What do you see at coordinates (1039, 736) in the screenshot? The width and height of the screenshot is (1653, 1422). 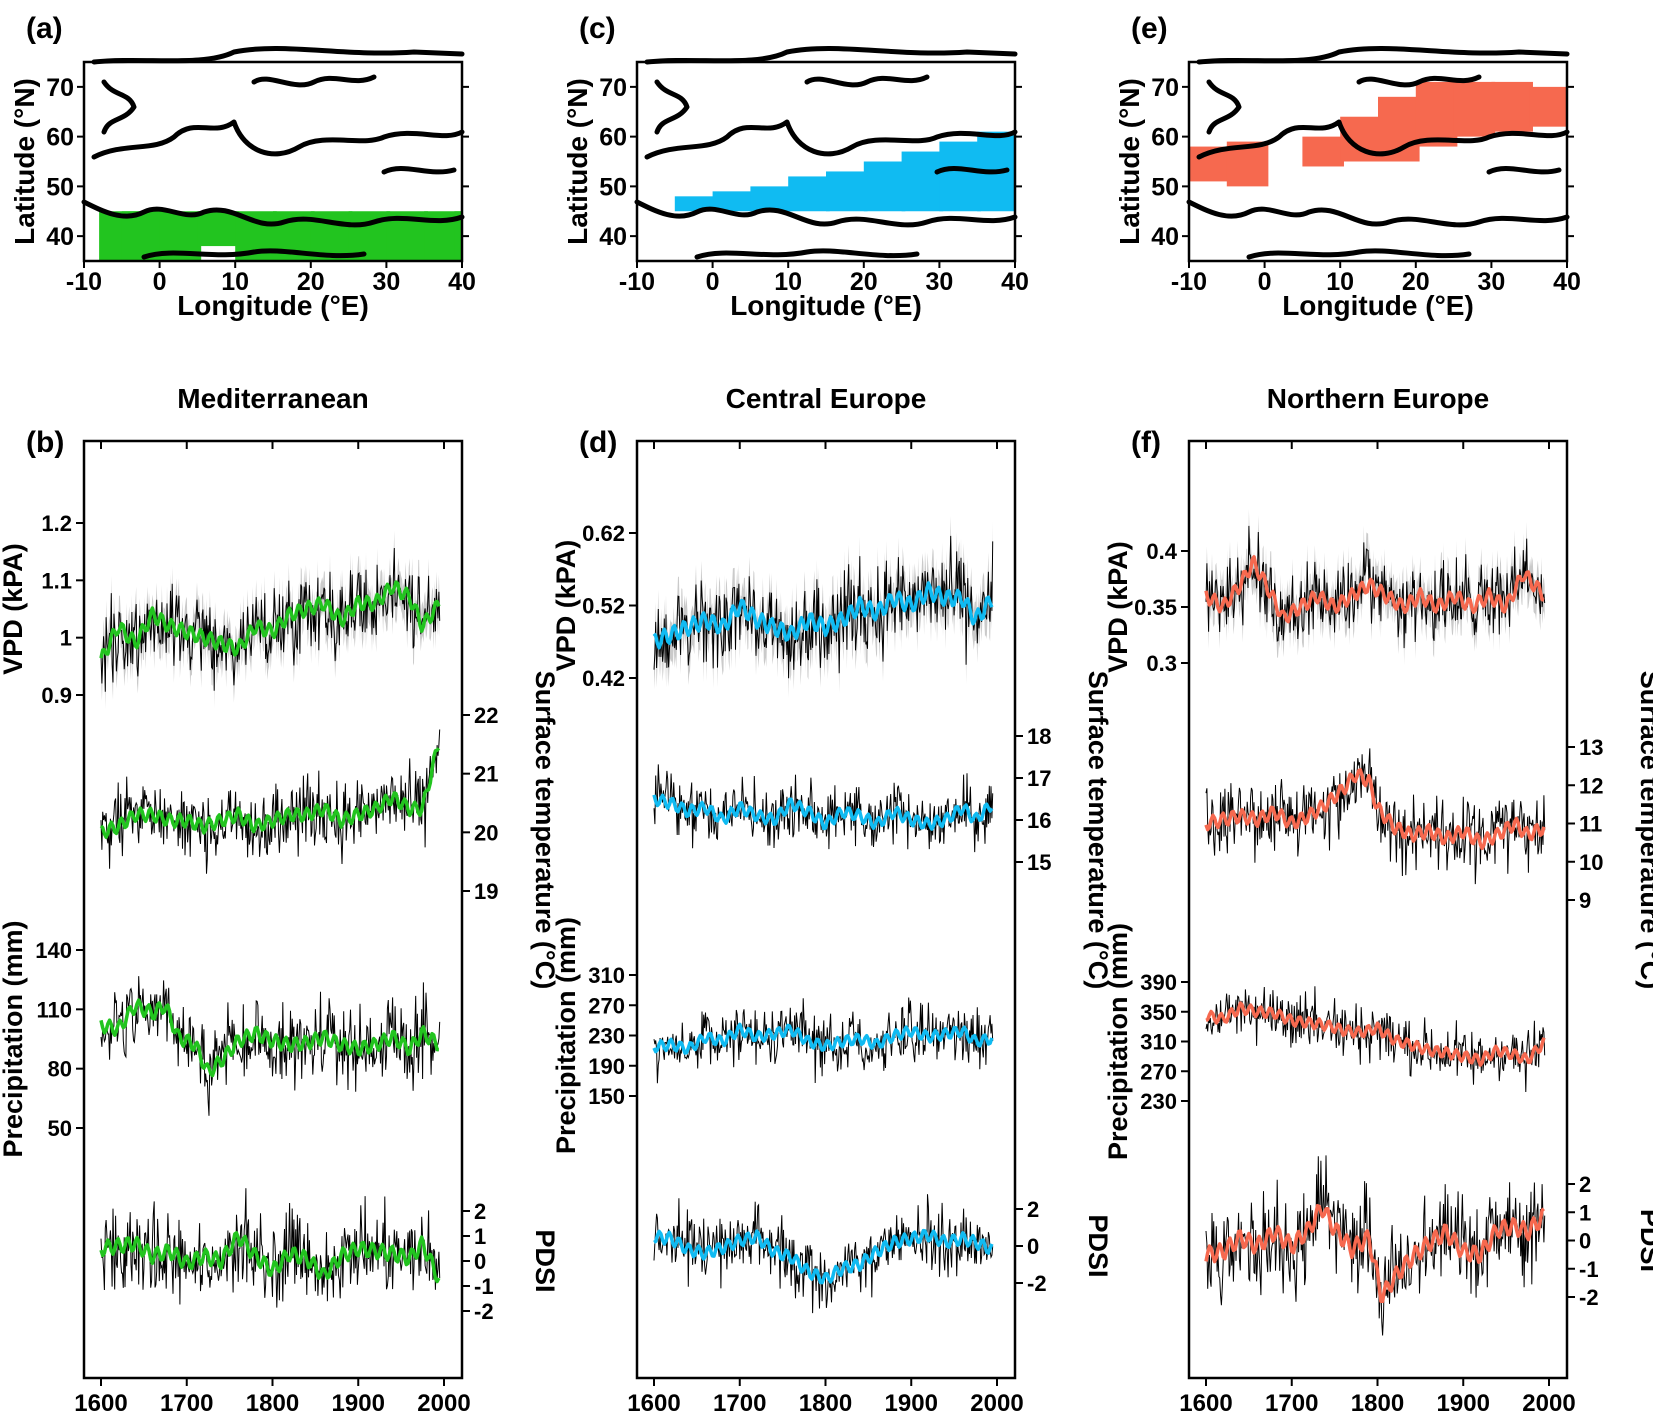 I see `y-tick-label: 18` at bounding box center [1039, 736].